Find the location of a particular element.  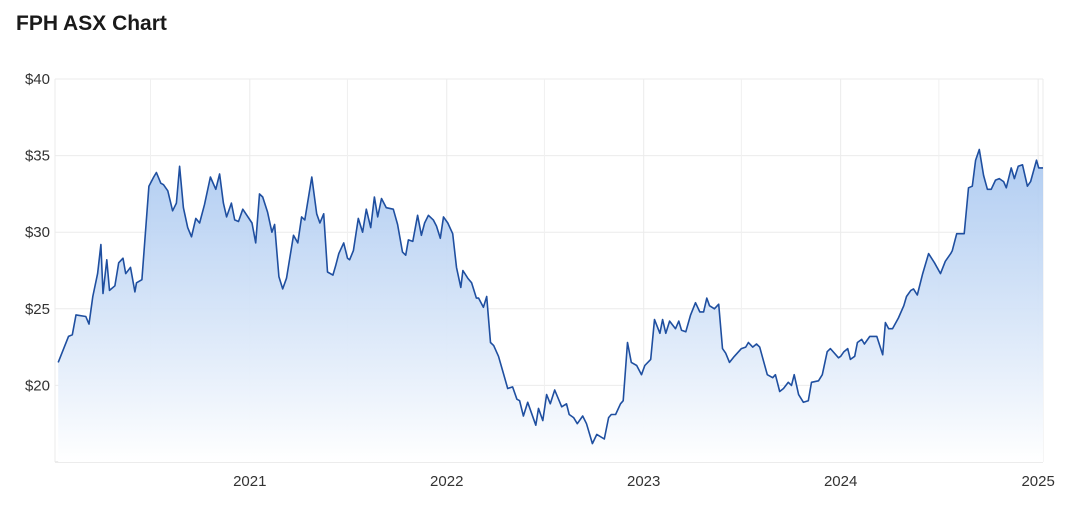

y-tick-label: $40 is located at coordinates (37, 79).